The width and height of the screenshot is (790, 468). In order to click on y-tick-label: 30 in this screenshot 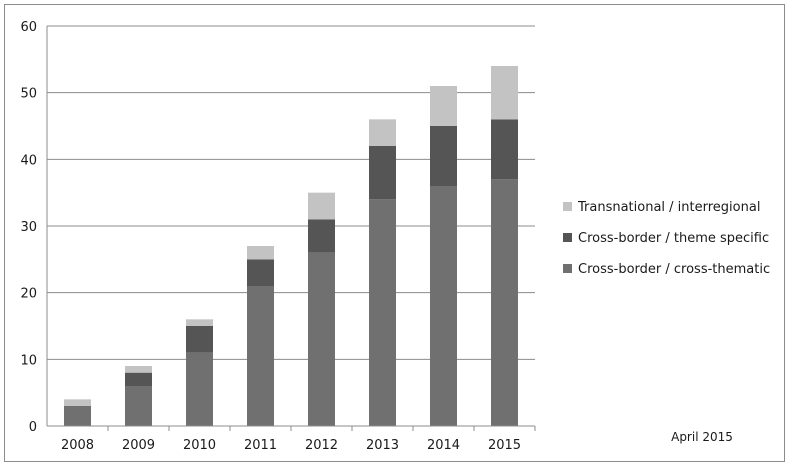, I will do `click(28, 227)`.